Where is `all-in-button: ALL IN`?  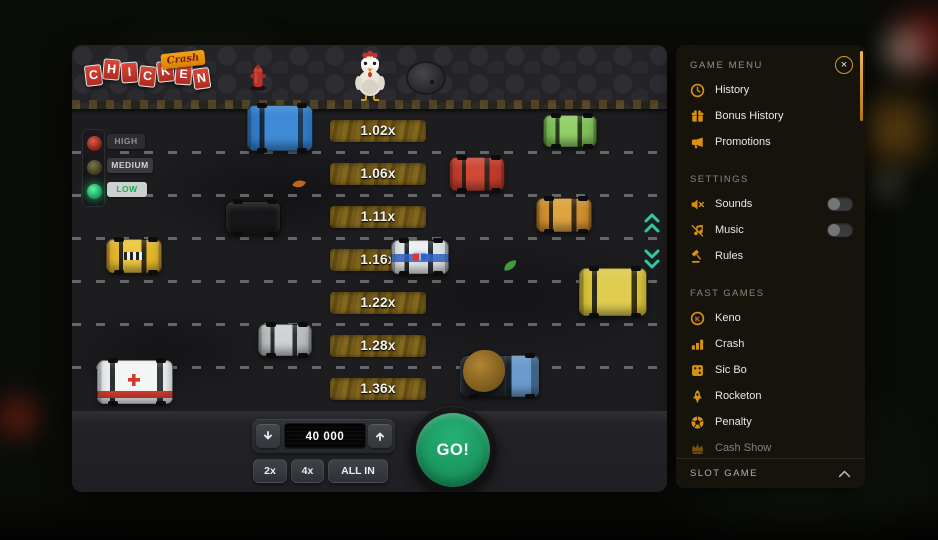
all-in-button: ALL IN is located at coordinates (358, 471).